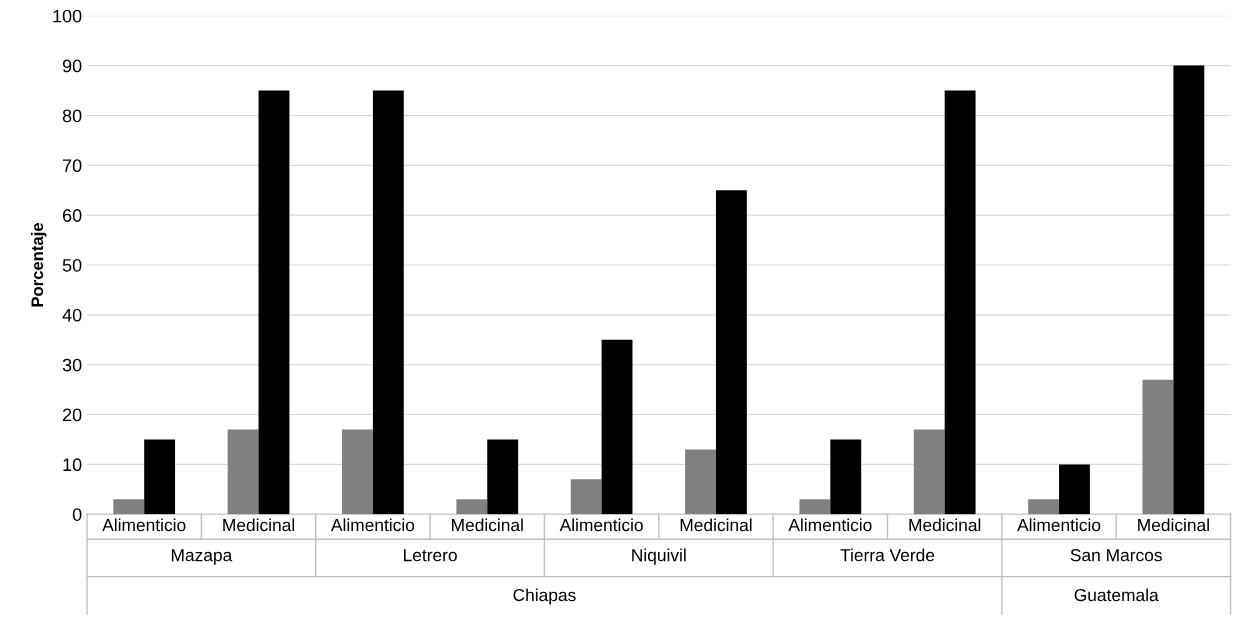 The width and height of the screenshot is (1243, 631). What do you see at coordinates (77, 514) in the screenshot?
I see `y-tick-label: 0` at bounding box center [77, 514].